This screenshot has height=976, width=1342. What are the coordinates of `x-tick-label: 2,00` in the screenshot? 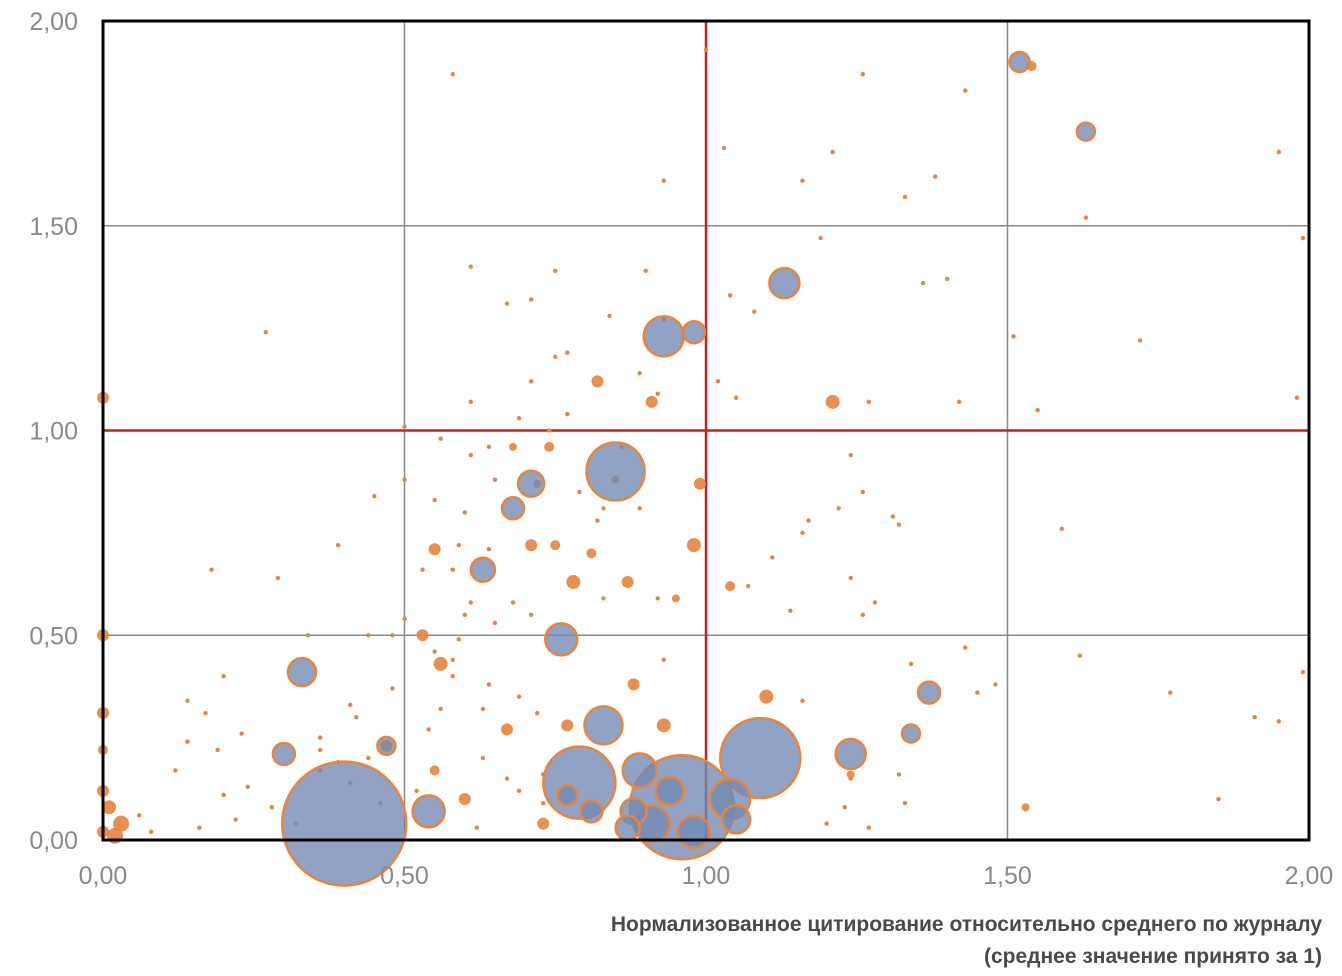 It's located at (1309, 876).